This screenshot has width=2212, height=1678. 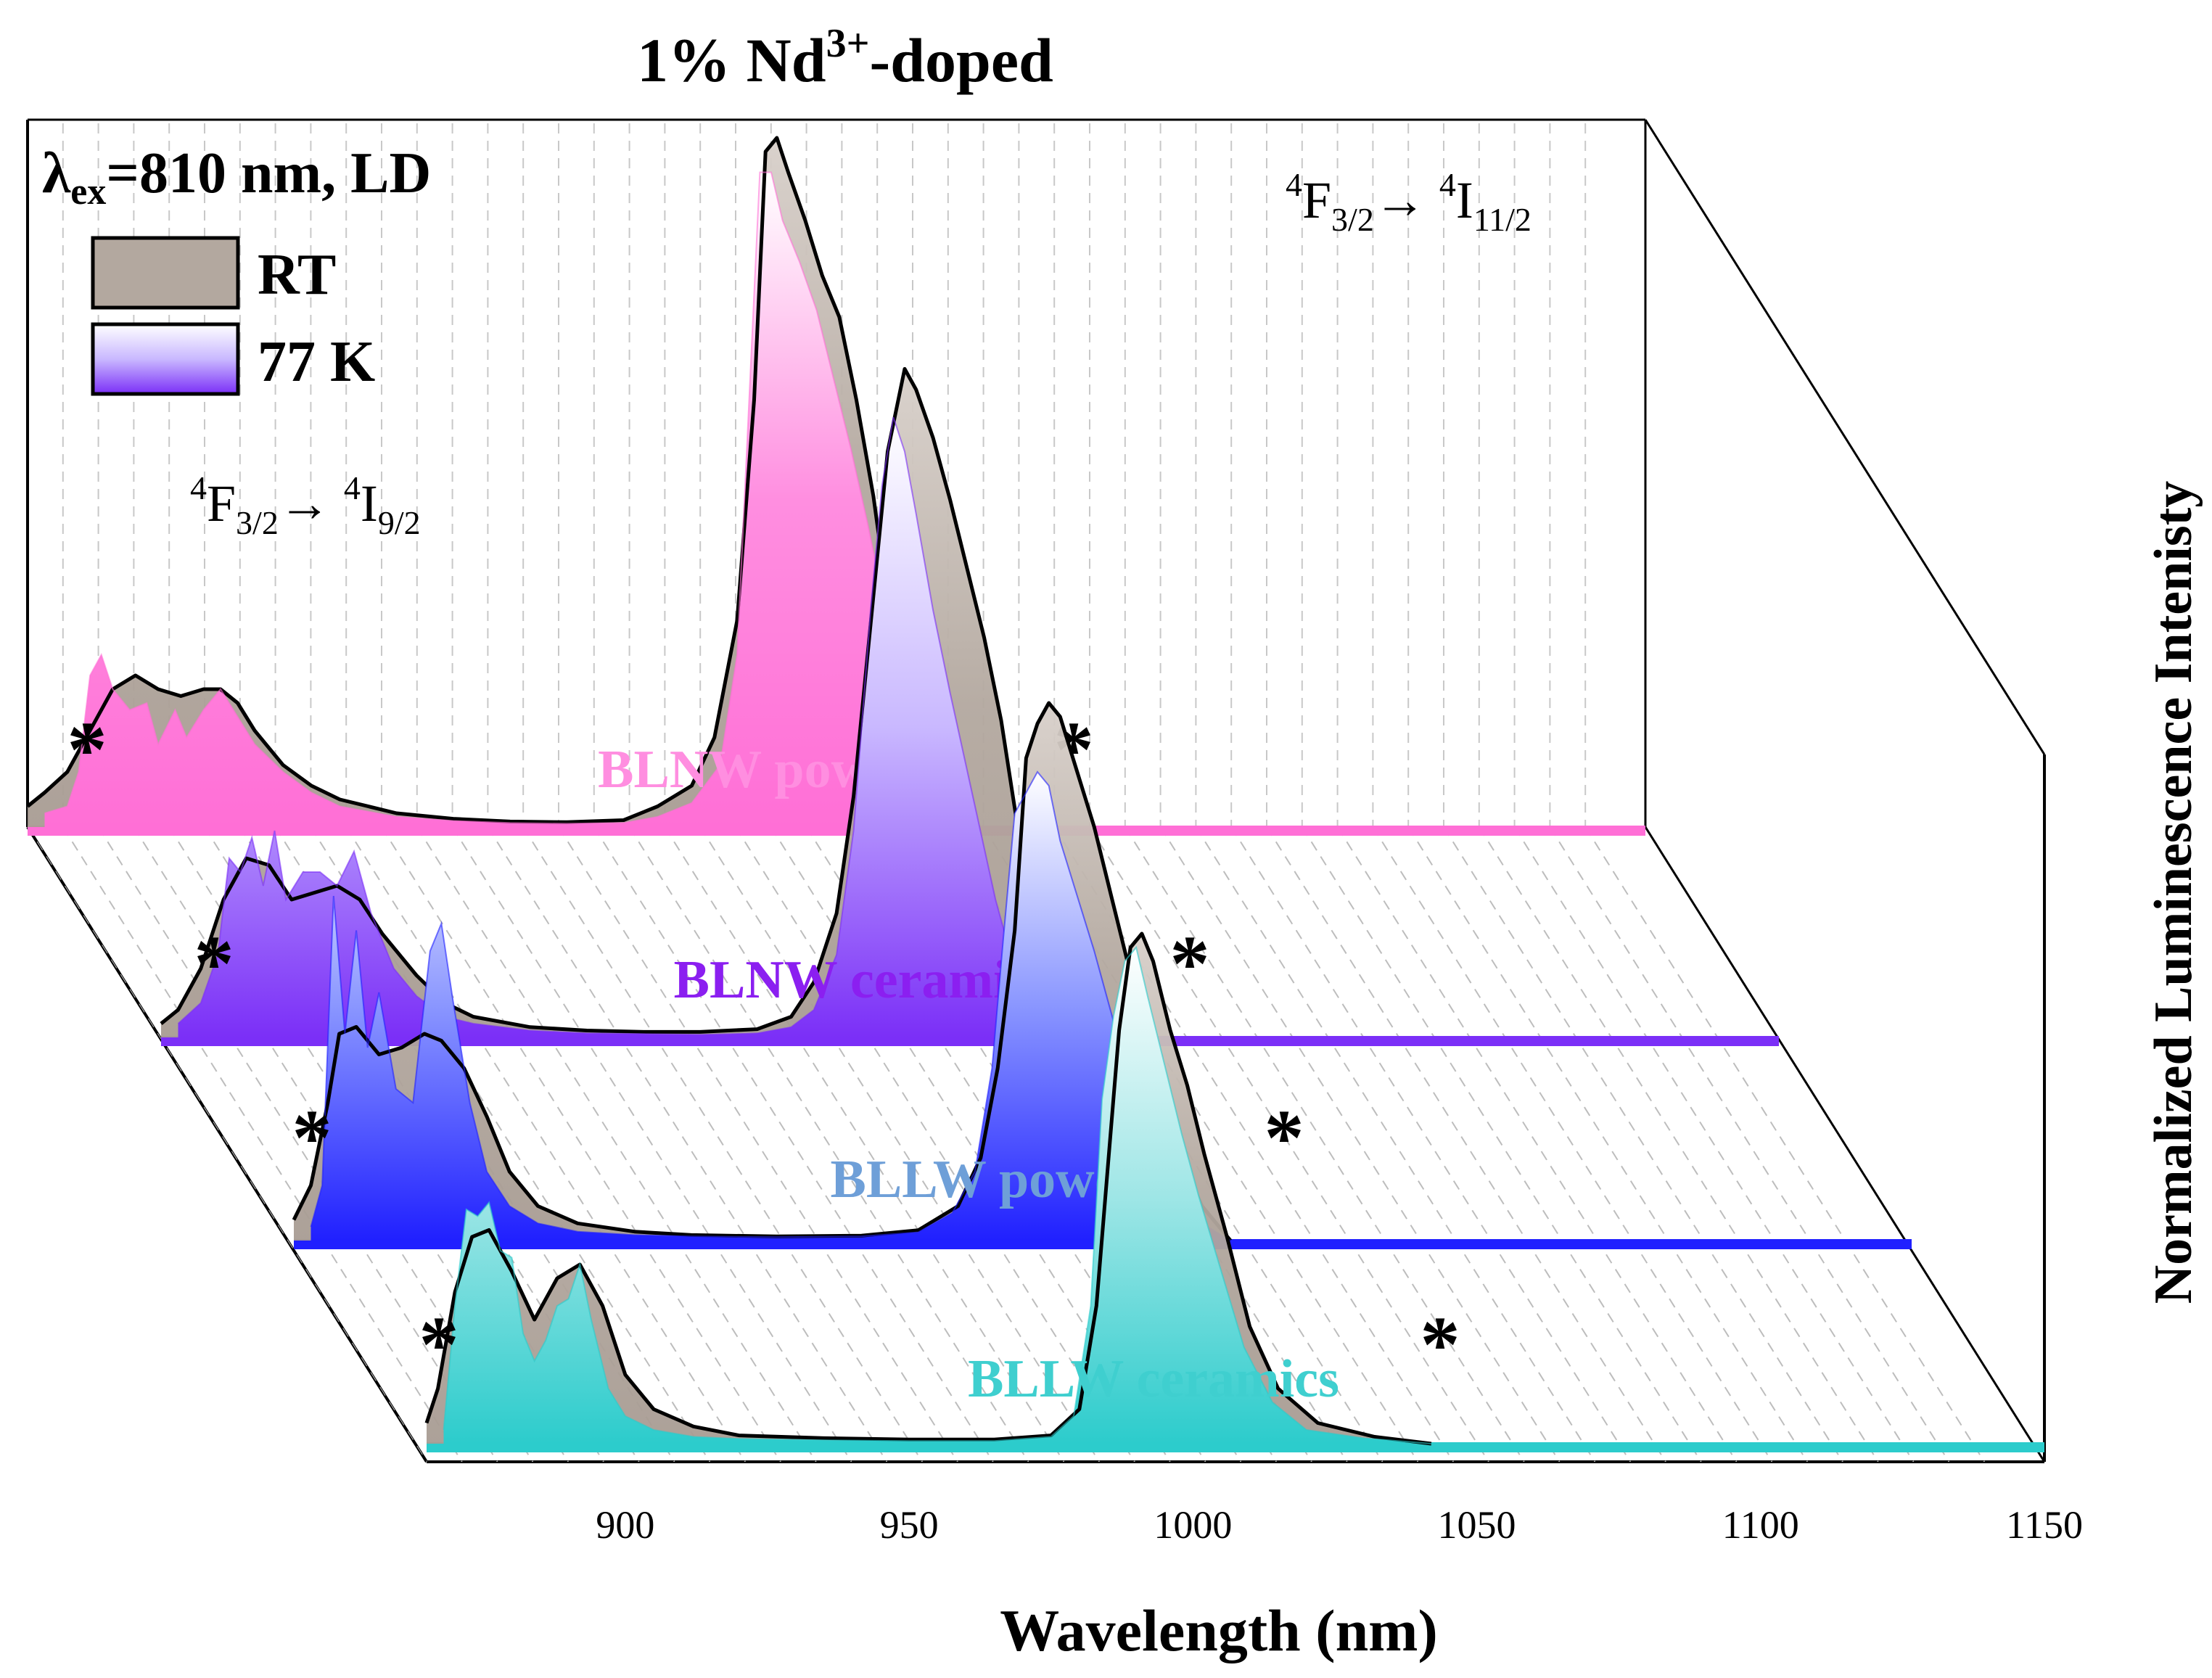 What do you see at coordinates (909, 1525) in the screenshot?
I see `x-tick-label: 950` at bounding box center [909, 1525].